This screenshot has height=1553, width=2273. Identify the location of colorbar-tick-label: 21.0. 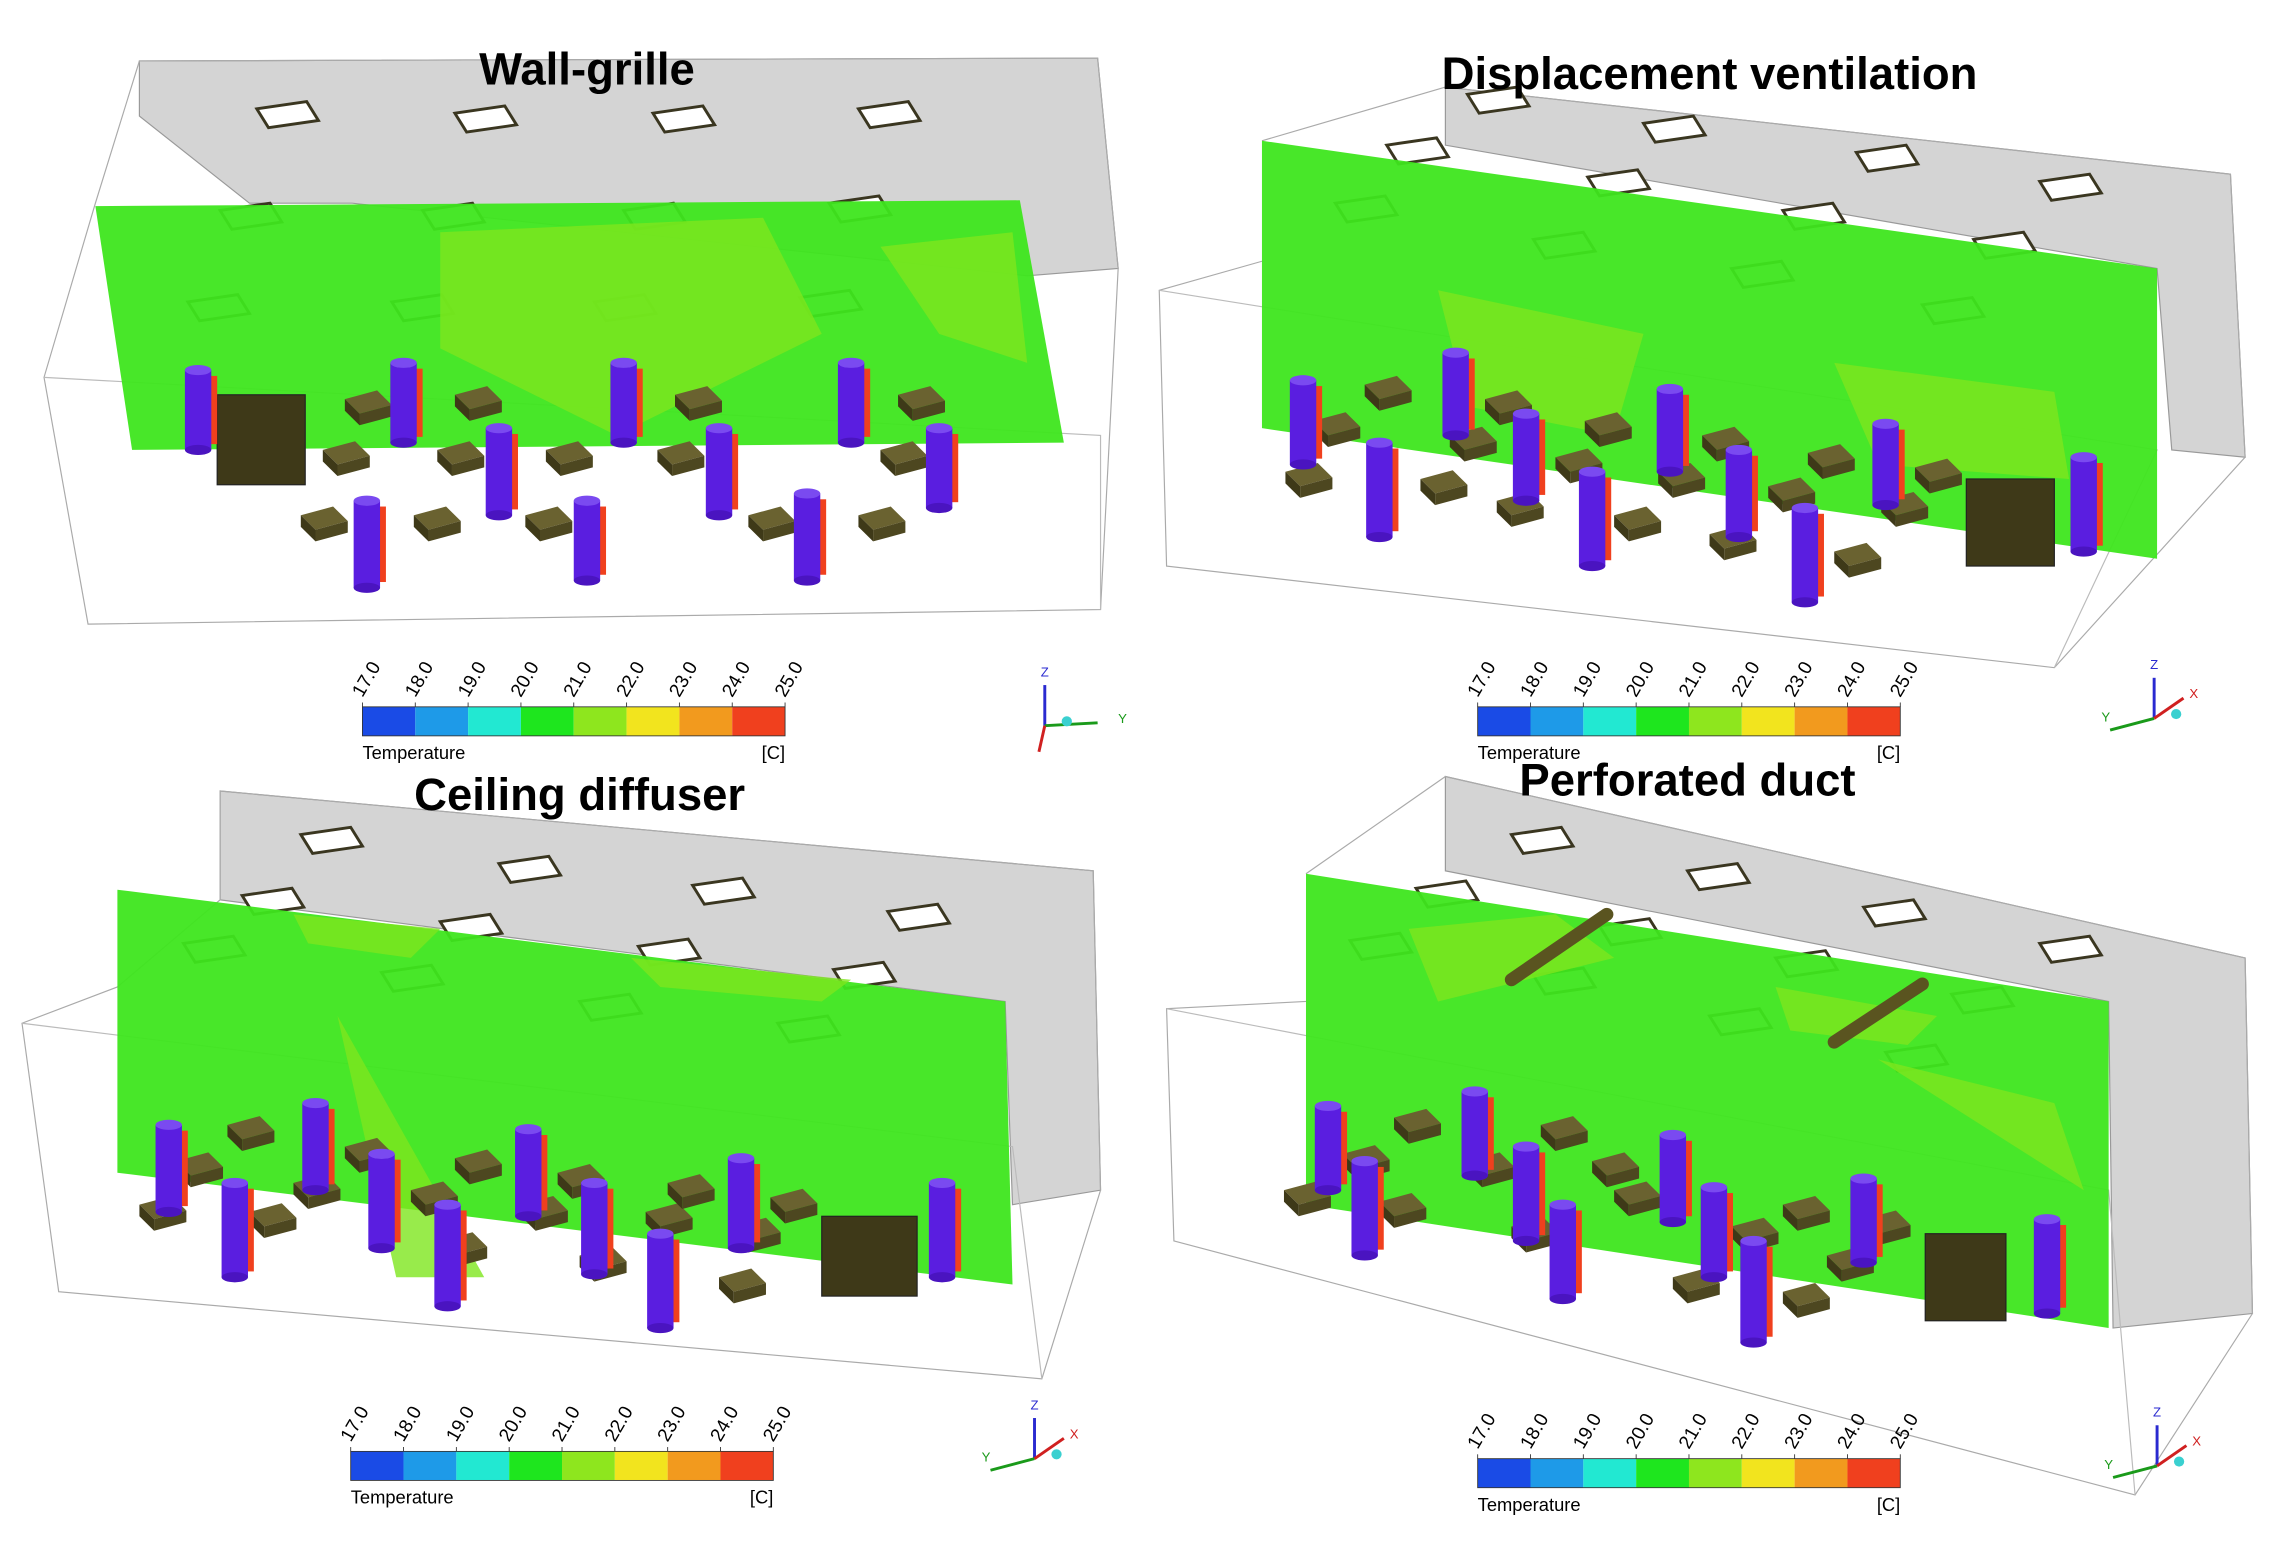
(578, 679).